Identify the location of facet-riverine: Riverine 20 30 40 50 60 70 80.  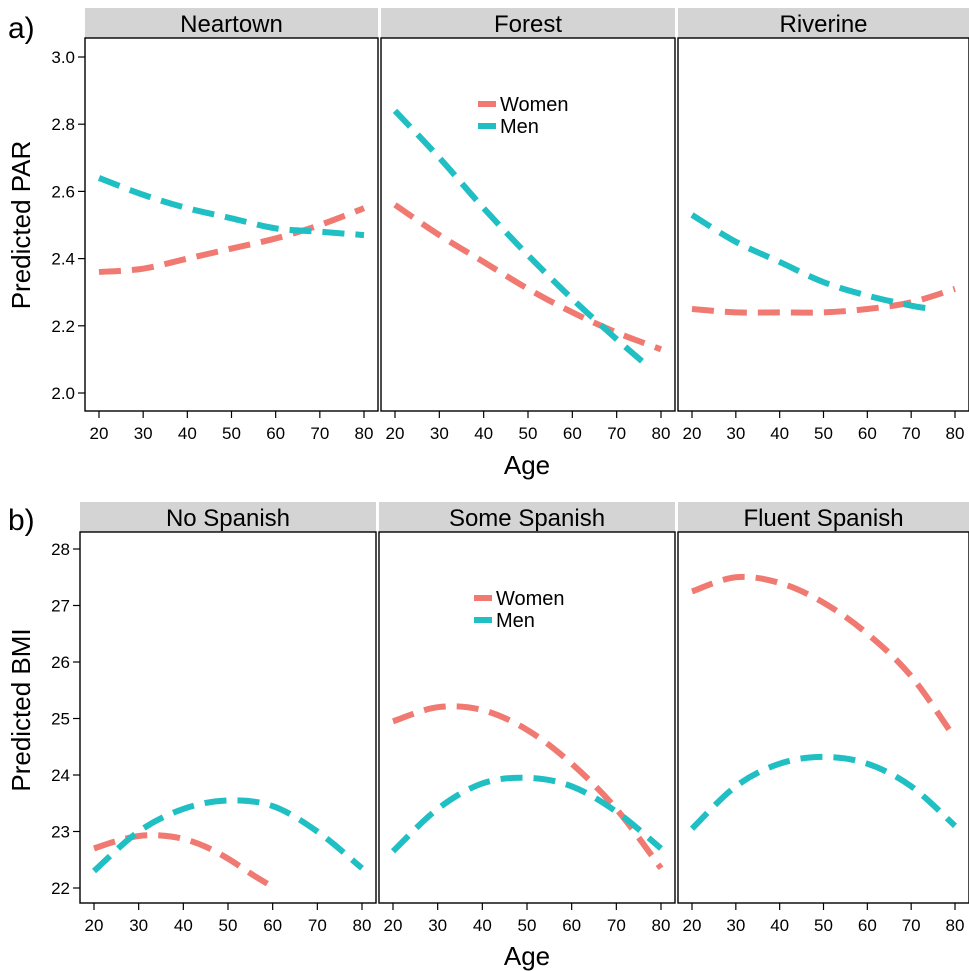
(823, 225).